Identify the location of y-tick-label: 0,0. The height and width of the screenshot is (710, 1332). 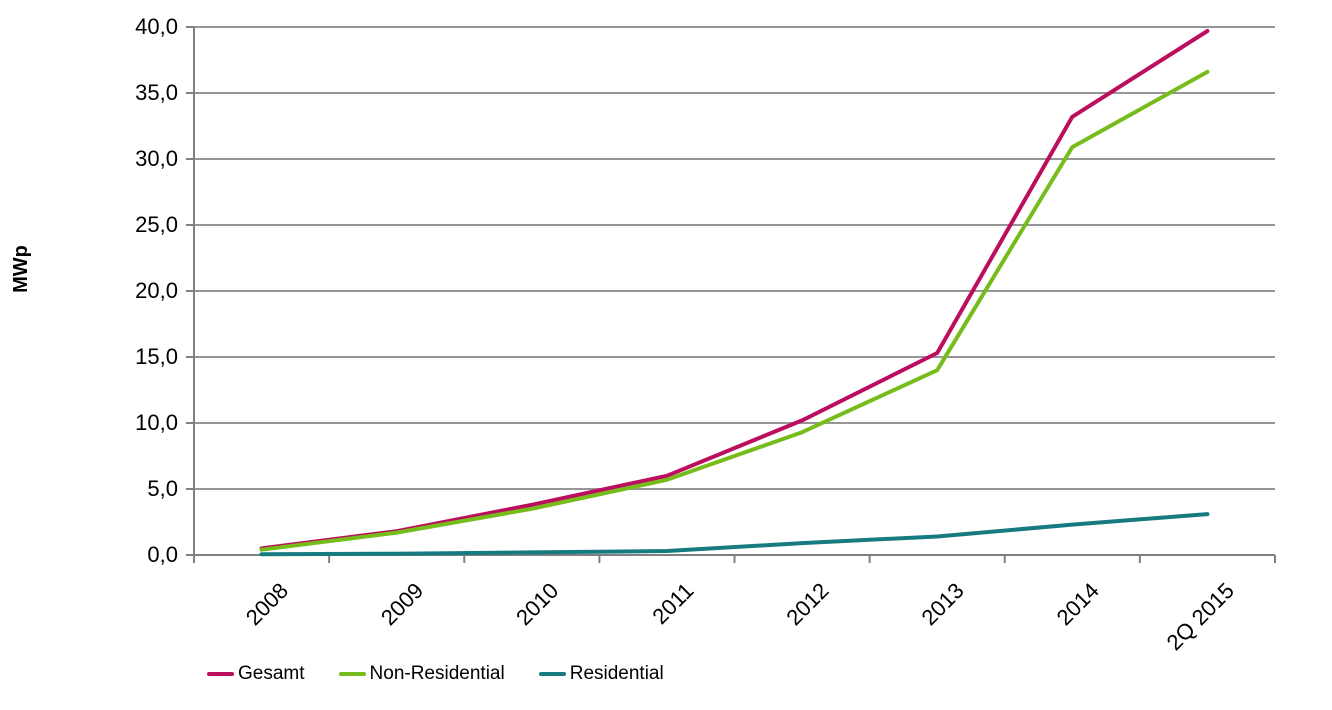
(162, 554).